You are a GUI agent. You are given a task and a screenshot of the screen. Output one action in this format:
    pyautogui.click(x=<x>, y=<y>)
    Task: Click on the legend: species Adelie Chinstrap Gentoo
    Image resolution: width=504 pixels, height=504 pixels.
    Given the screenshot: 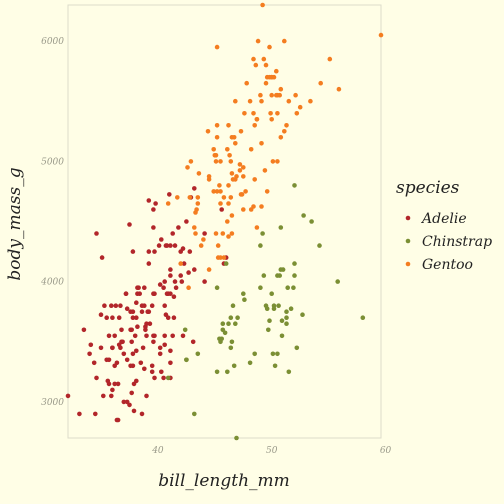 What is the action you would take?
    pyautogui.click(x=444, y=225)
    